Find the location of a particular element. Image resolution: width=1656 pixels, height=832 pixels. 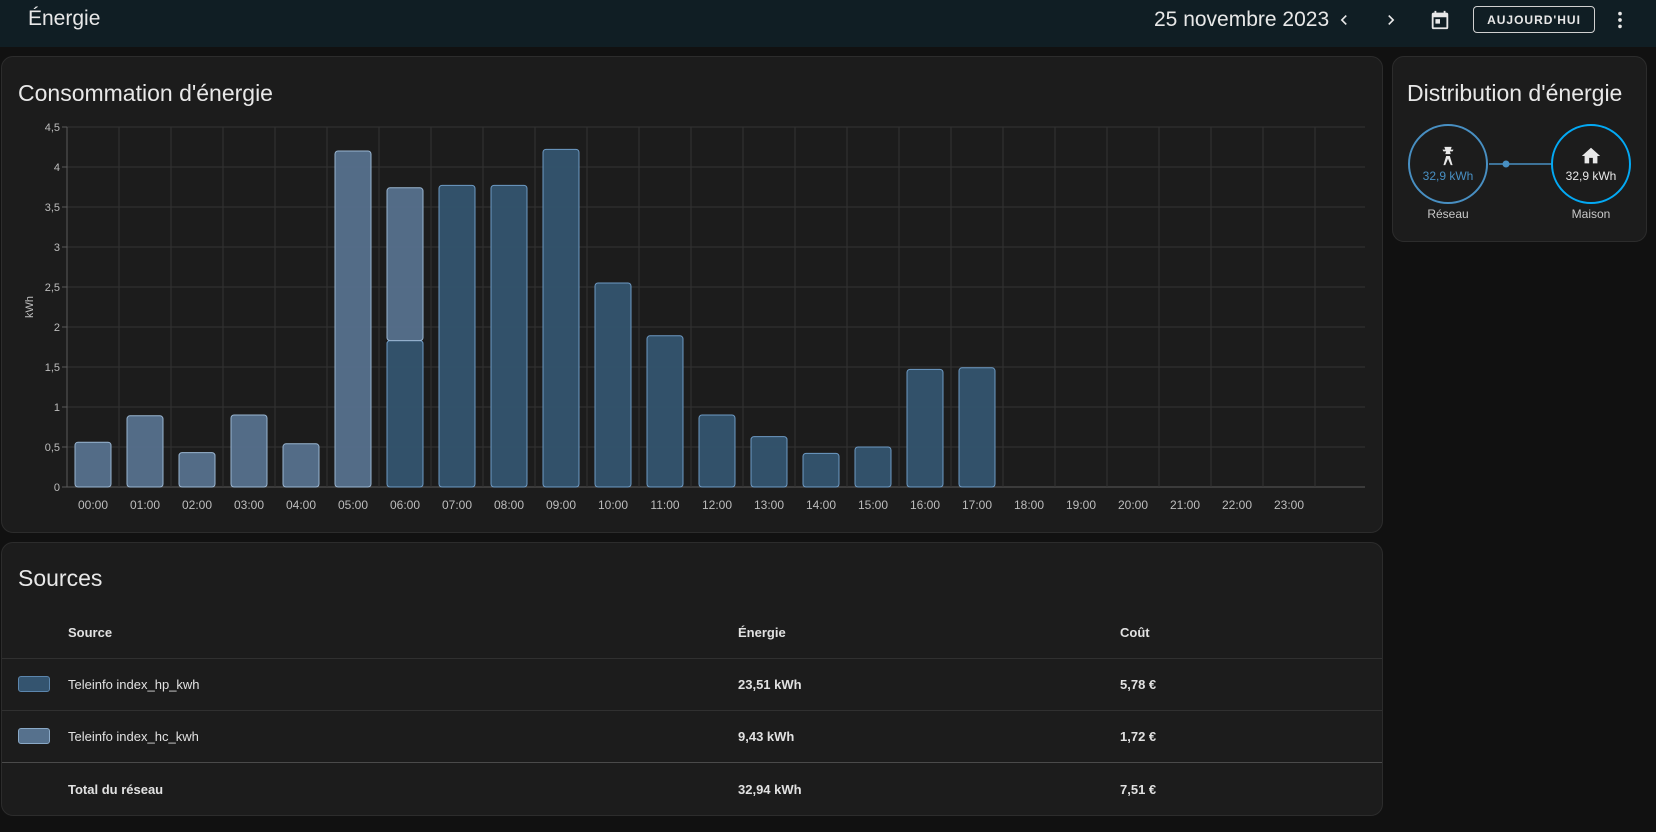

total-label: Total du réseau is located at coordinates (116, 789).